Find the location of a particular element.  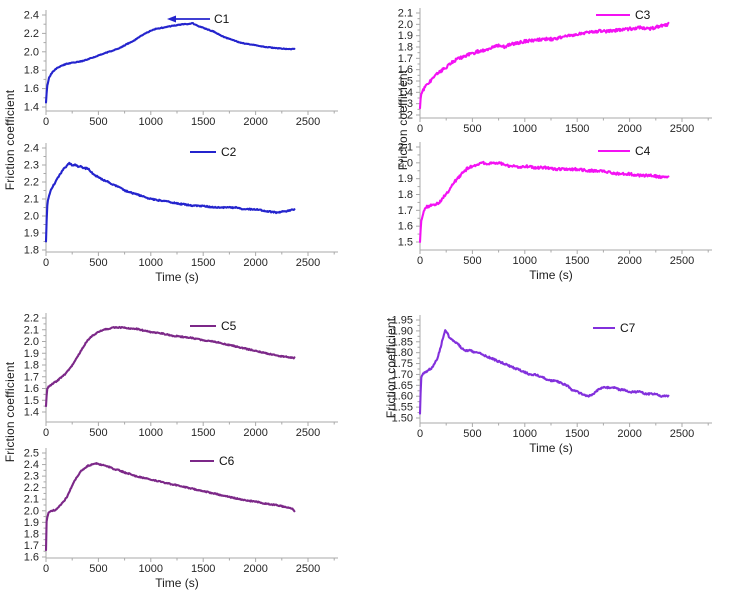

c5-y-tick-label: 2.0 is located at coordinates (31, 342).